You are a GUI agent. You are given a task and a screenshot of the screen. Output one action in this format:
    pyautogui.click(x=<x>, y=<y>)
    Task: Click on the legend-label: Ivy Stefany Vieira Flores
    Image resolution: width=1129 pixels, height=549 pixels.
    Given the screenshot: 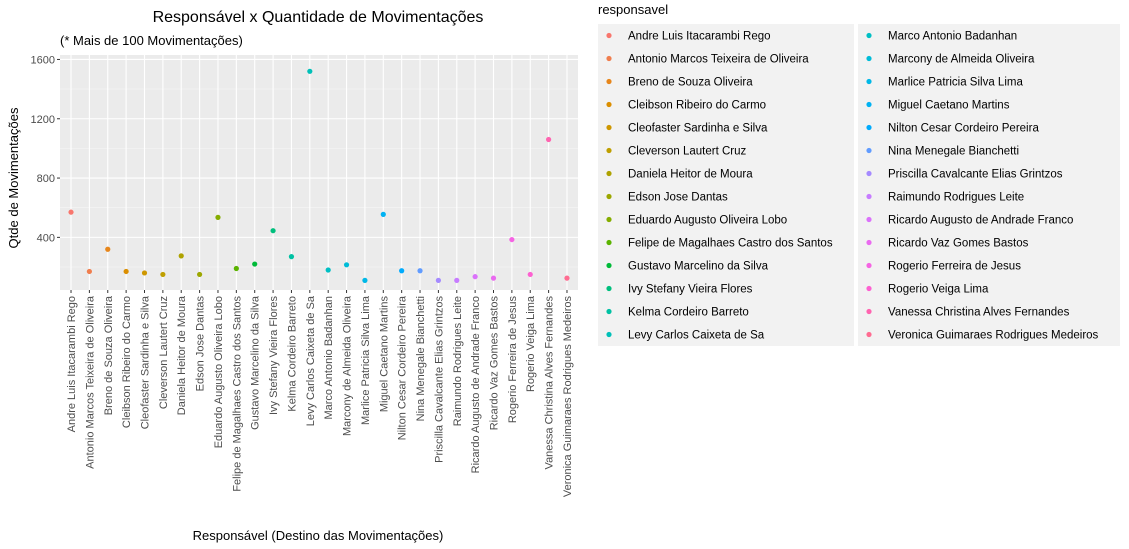 What is the action you would take?
    pyautogui.click(x=690, y=290)
    